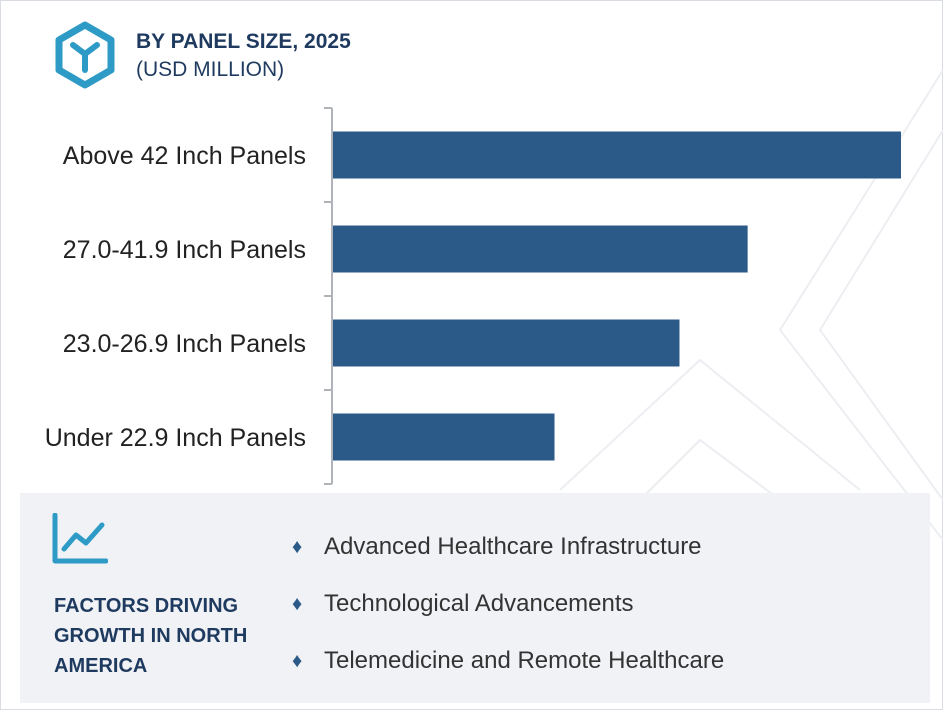 The width and height of the screenshot is (943, 710). Describe the element at coordinates (151, 636) in the screenshot. I see `factors-title: FACTORS DRIVING GROWTH IN NORTH AMERICA` at that location.